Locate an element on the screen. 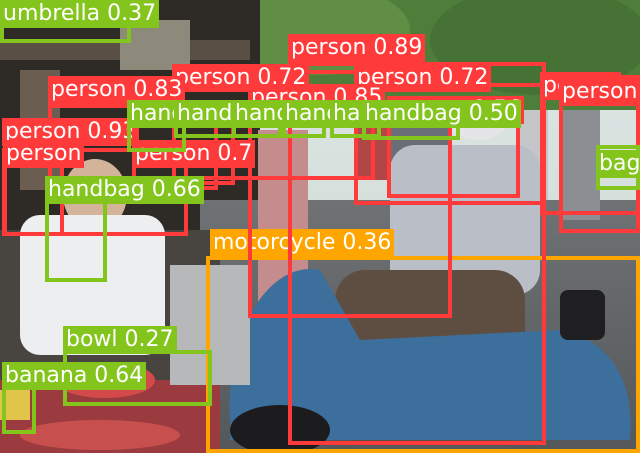 Image resolution: width=640 pixels, height=453 pixels. vendor-shirt is located at coordinates (92, 285).